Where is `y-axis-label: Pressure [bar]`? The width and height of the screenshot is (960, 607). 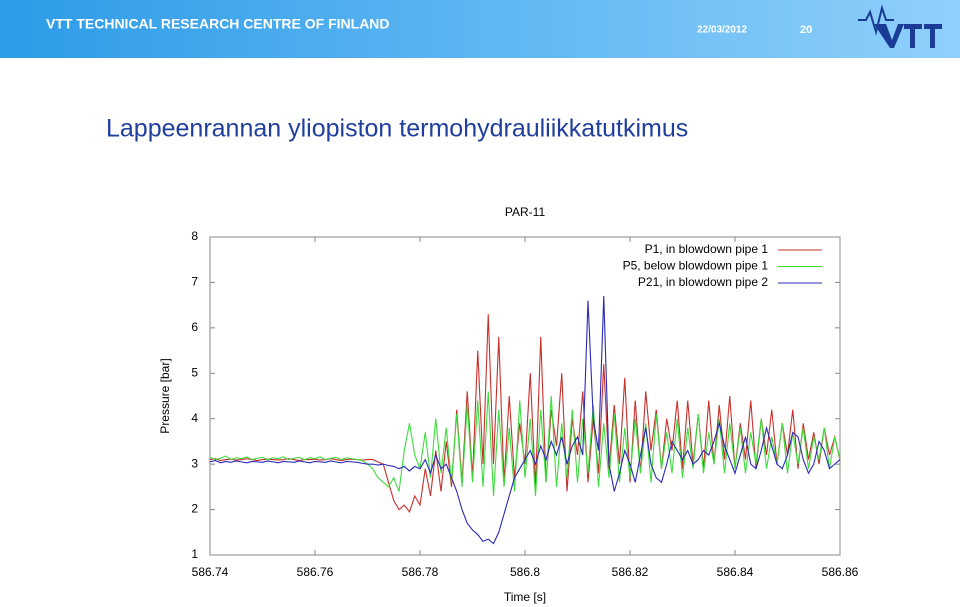
y-axis-label: Pressure [bar] is located at coordinates (165, 395).